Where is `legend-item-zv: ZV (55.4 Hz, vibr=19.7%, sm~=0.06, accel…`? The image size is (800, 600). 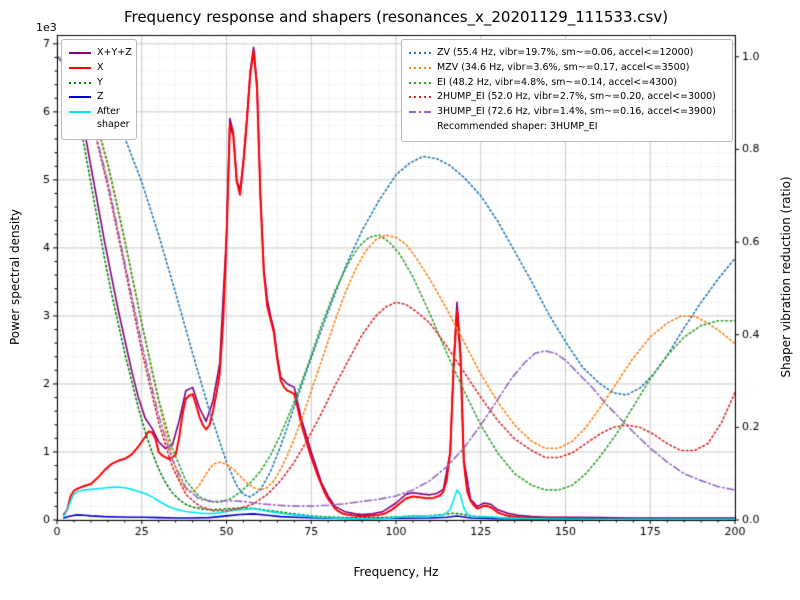
legend-item-zv: ZV (55.4 Hz, vibr=19.7%, sm~=0.06, accel… is located at coordinates (567, 53).